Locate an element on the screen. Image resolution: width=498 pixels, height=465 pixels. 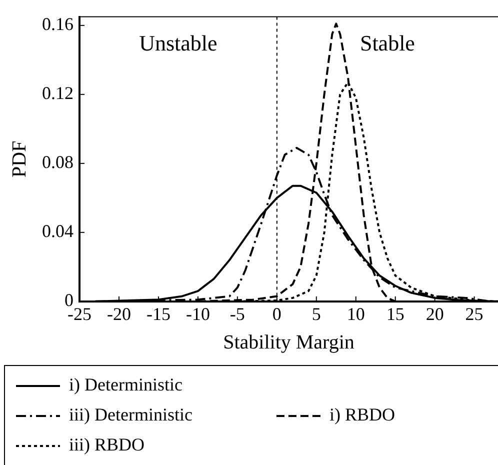
y-tick-label: 0 is located at coordinates (69, 300).